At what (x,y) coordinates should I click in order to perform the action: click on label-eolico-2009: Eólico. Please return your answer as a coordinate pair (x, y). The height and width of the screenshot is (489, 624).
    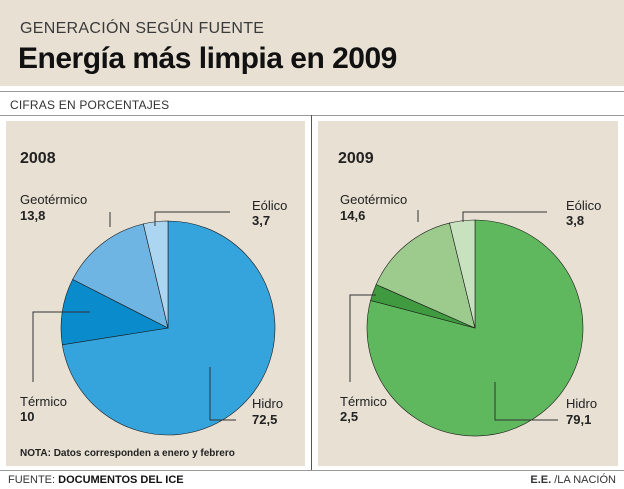
    Looking at the image, I should click on (583, 205).